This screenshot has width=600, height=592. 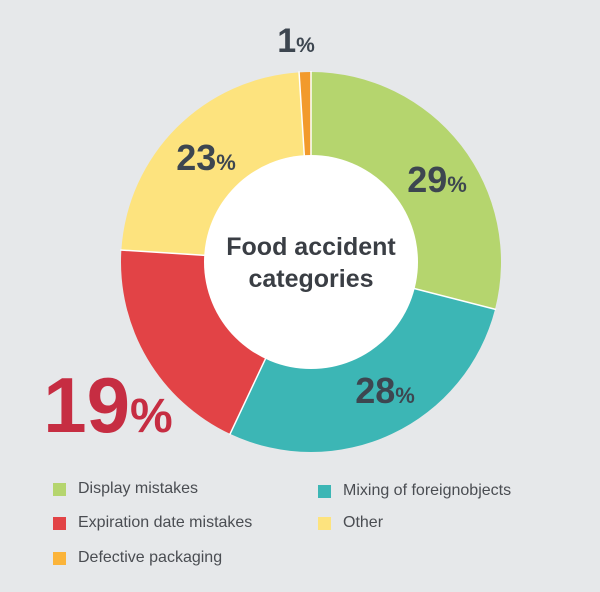 I want to click on center-label-line-1: Food accident, so click(x=311, y=247).